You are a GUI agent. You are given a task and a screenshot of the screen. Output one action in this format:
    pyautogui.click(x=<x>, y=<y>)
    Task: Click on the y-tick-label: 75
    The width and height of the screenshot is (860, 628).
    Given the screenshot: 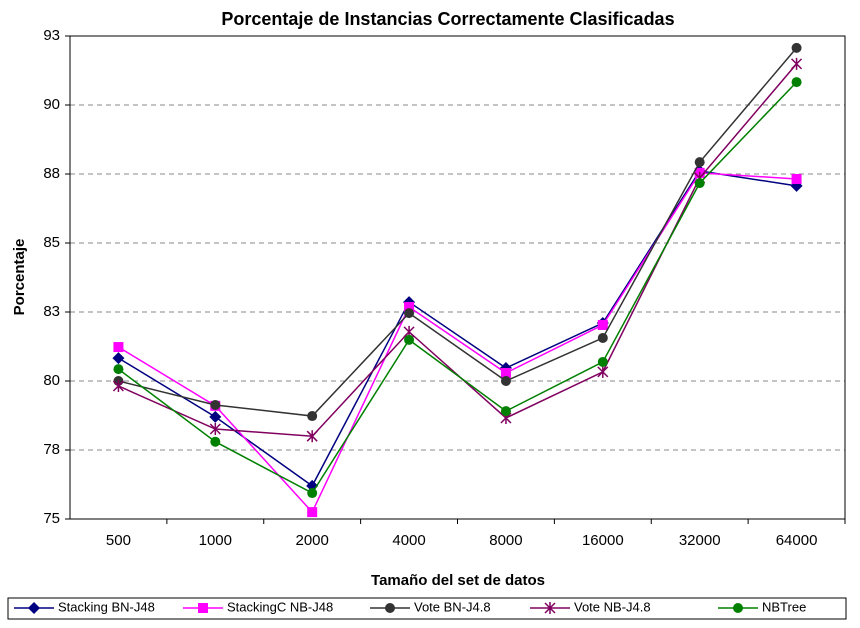 What is the action you would take?
    pyautogui.click(x=51, y=518)
    